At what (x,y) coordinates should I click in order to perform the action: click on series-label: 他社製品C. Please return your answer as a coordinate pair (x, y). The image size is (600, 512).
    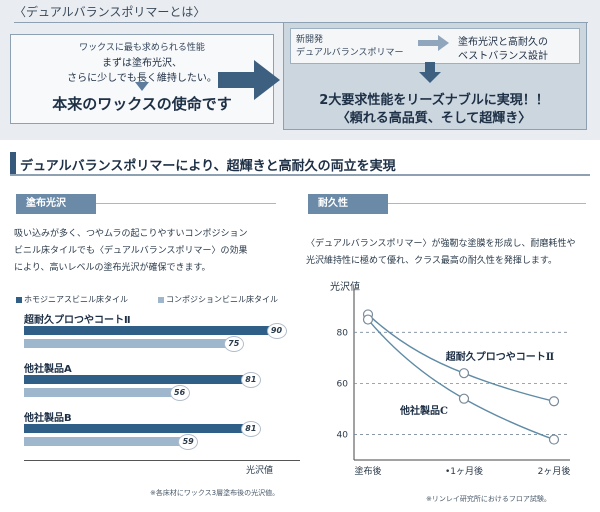
    Looking at the image, I should click on (423, 410).